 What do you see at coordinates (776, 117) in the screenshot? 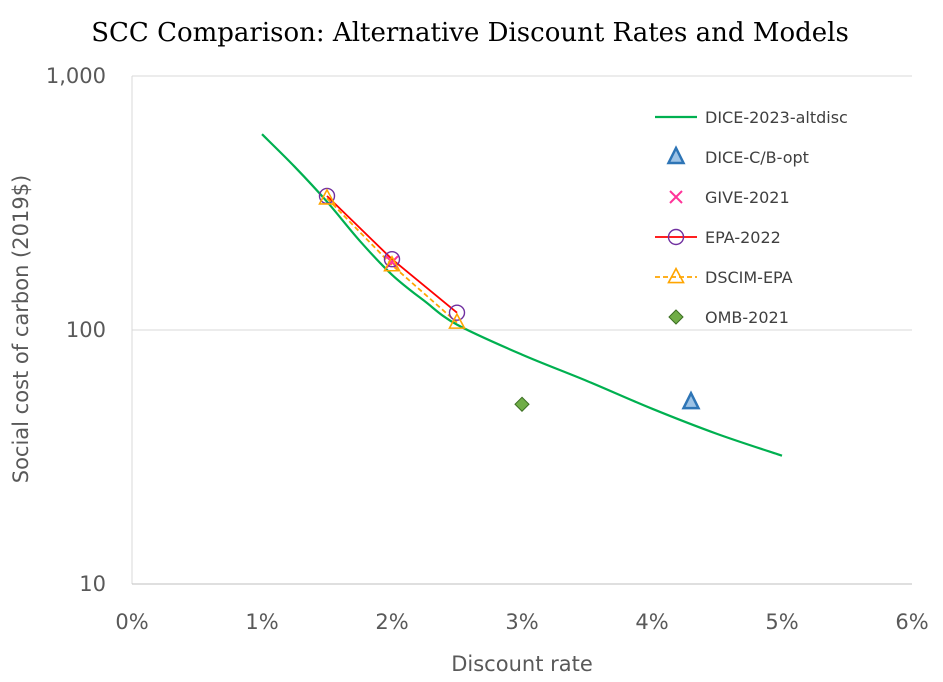
I see `legend-label-dice-2023-altdisc: DICE-2023-altdisc` at bounding box center [776, 117].